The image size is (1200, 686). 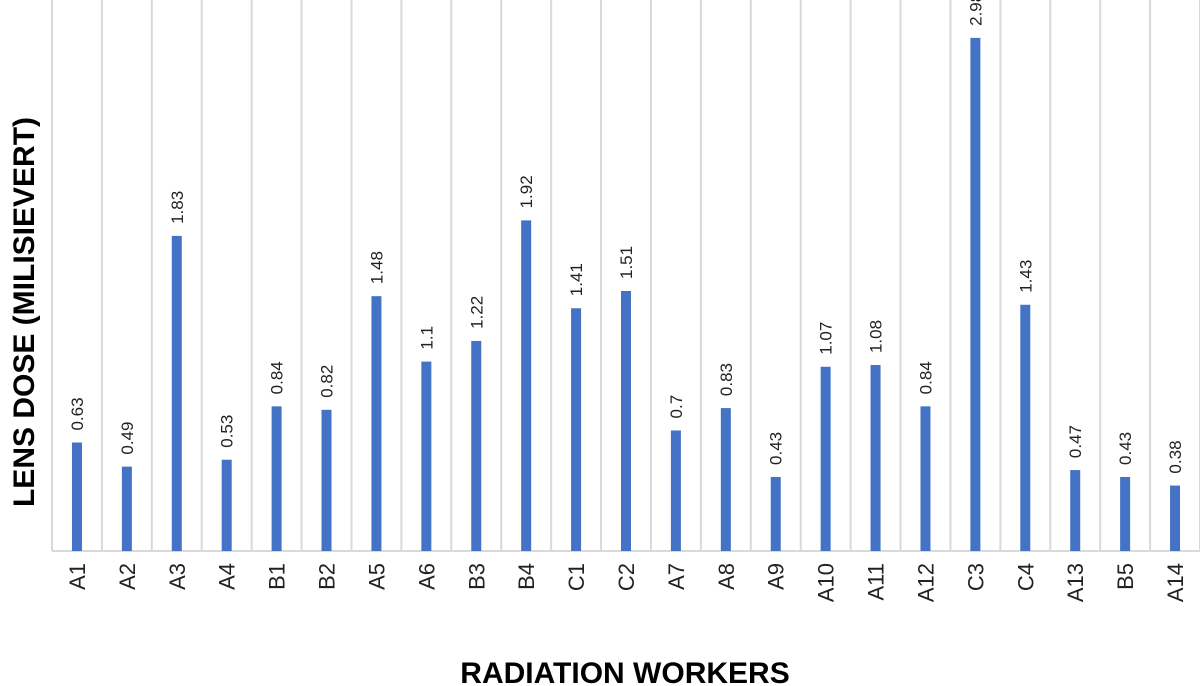 What do you see at coordinates (226, 505) in the screenshot?
I see `bar-a4` at bounding box center [226, 505].